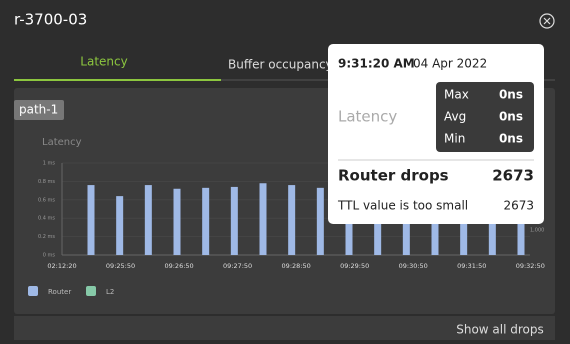  Describe the element at coordinates (454, 139) in the screenshot. I see `stat-label: Min` at that location.